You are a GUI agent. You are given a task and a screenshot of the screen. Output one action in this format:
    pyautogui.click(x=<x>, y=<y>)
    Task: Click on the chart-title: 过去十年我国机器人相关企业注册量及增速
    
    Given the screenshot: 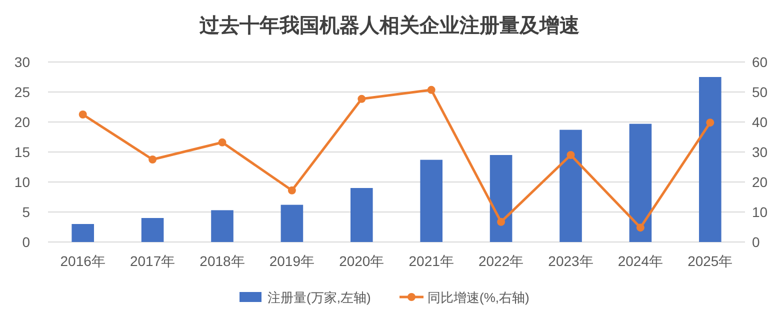 What is the action you would take?
    pyautogui.click(x=389, y=25)
    